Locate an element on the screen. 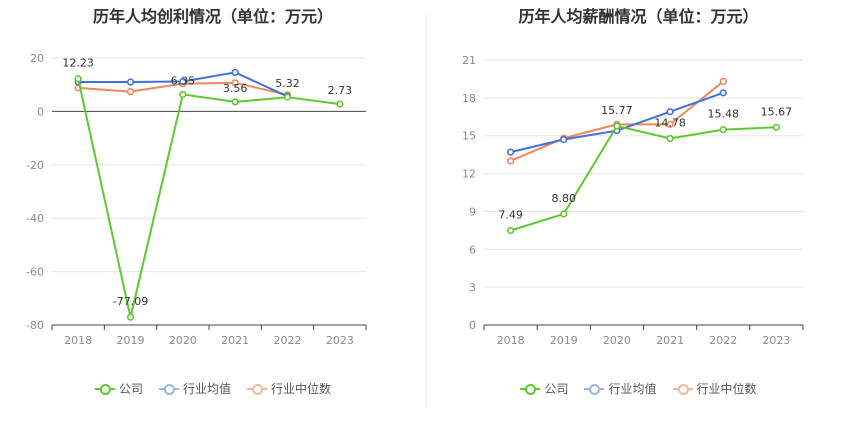 The height and width of the screenshot is (437, 850). profit-chart-legend: 公司 行业均值 行业中位数 is located at coordinates (213, 388).